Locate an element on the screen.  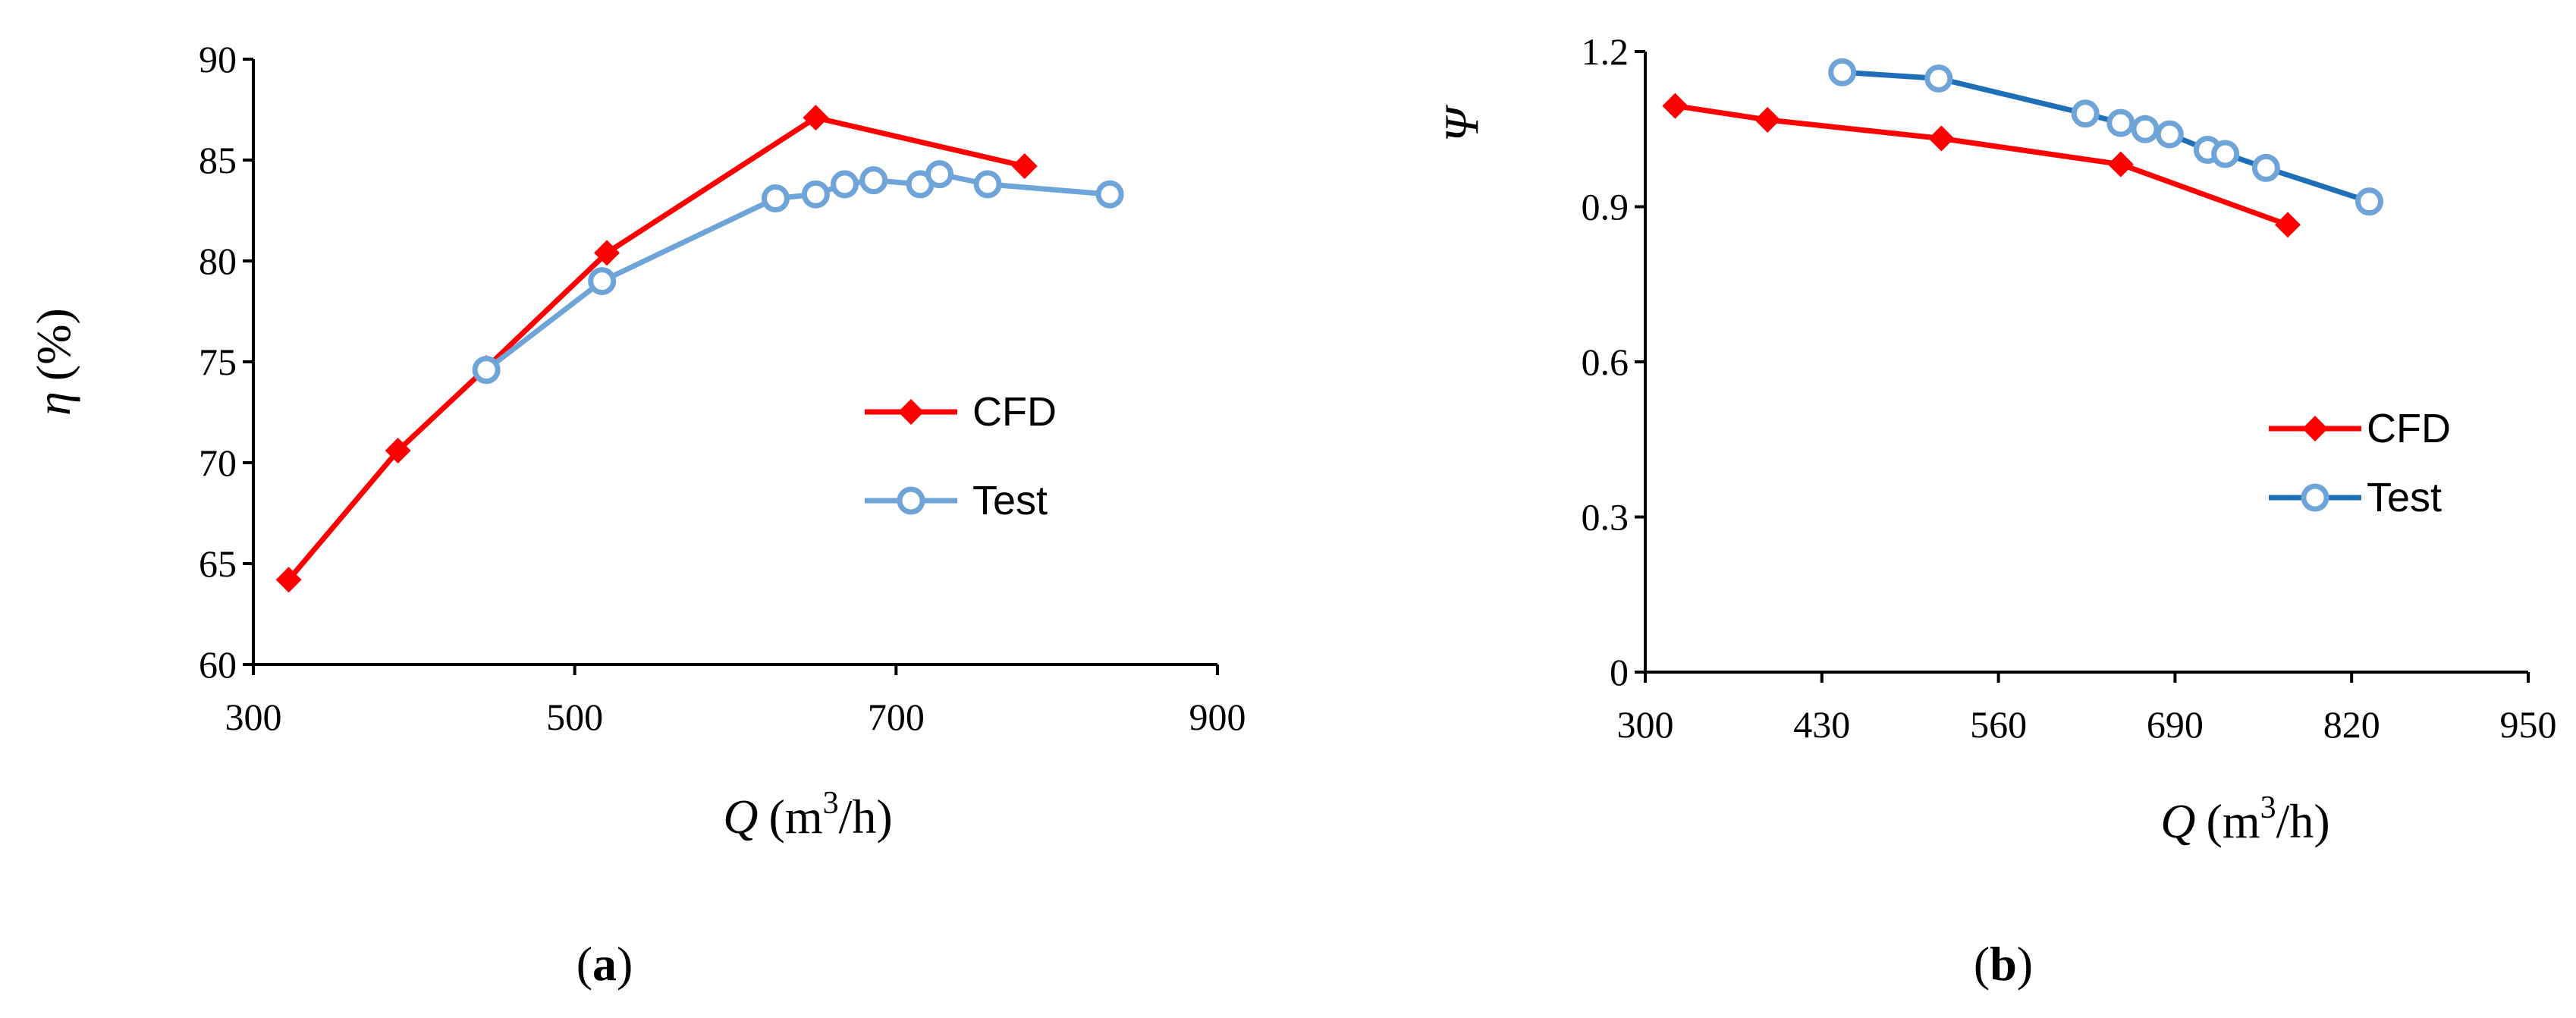
x-tick-label: 950 is located at coordinates (2528, 724).